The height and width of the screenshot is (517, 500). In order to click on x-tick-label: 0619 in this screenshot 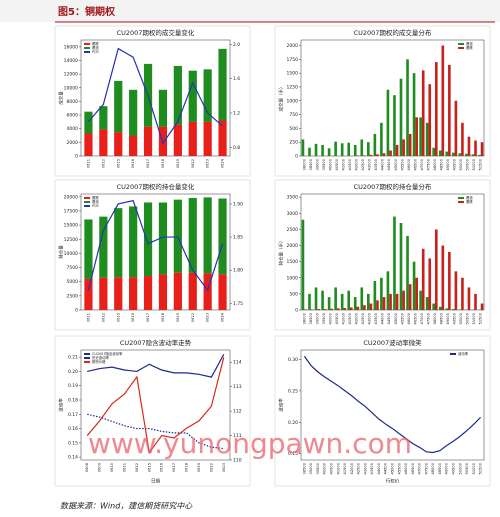, I will do `click(178, 163)`.